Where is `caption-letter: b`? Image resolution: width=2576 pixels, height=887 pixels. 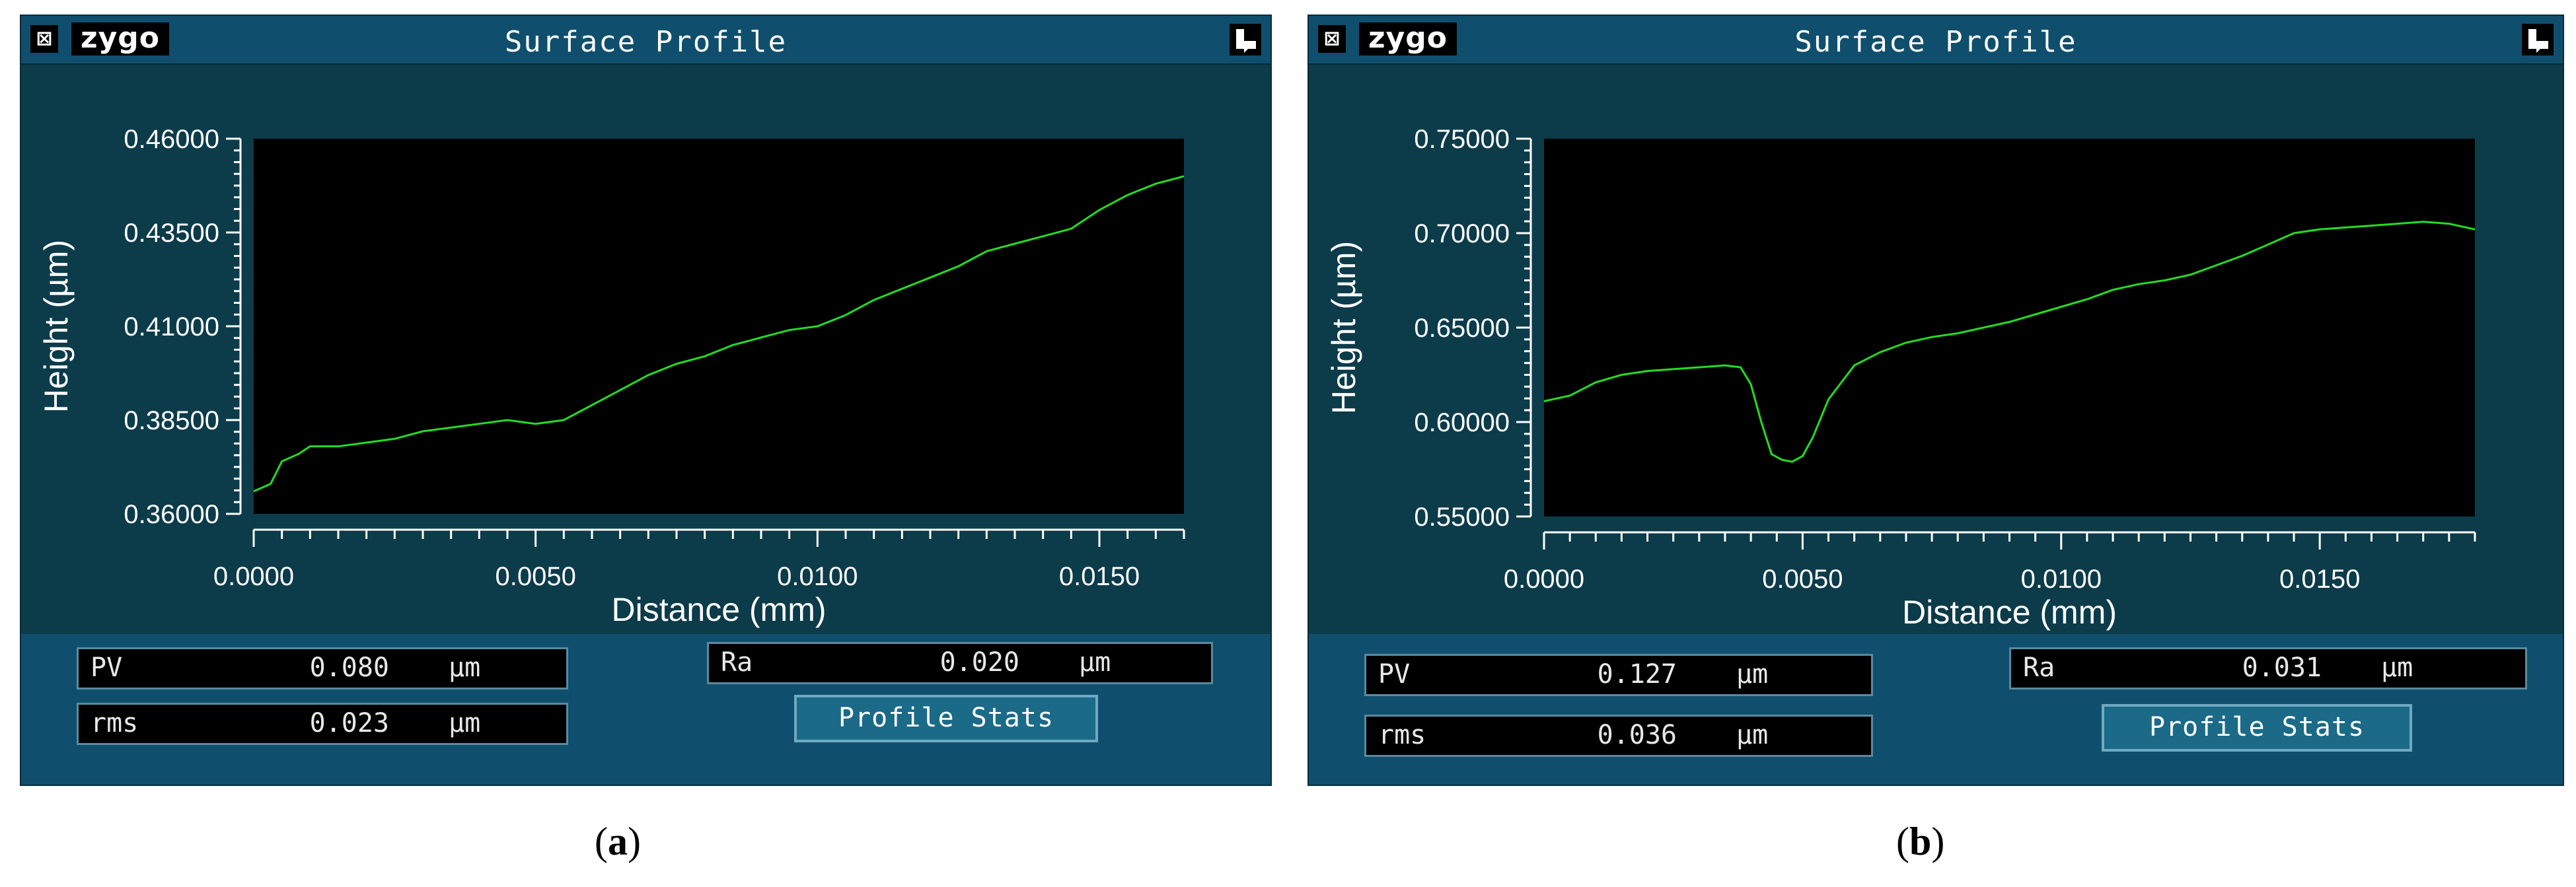
caption-letter: b is located at coordinates (1921, 841).